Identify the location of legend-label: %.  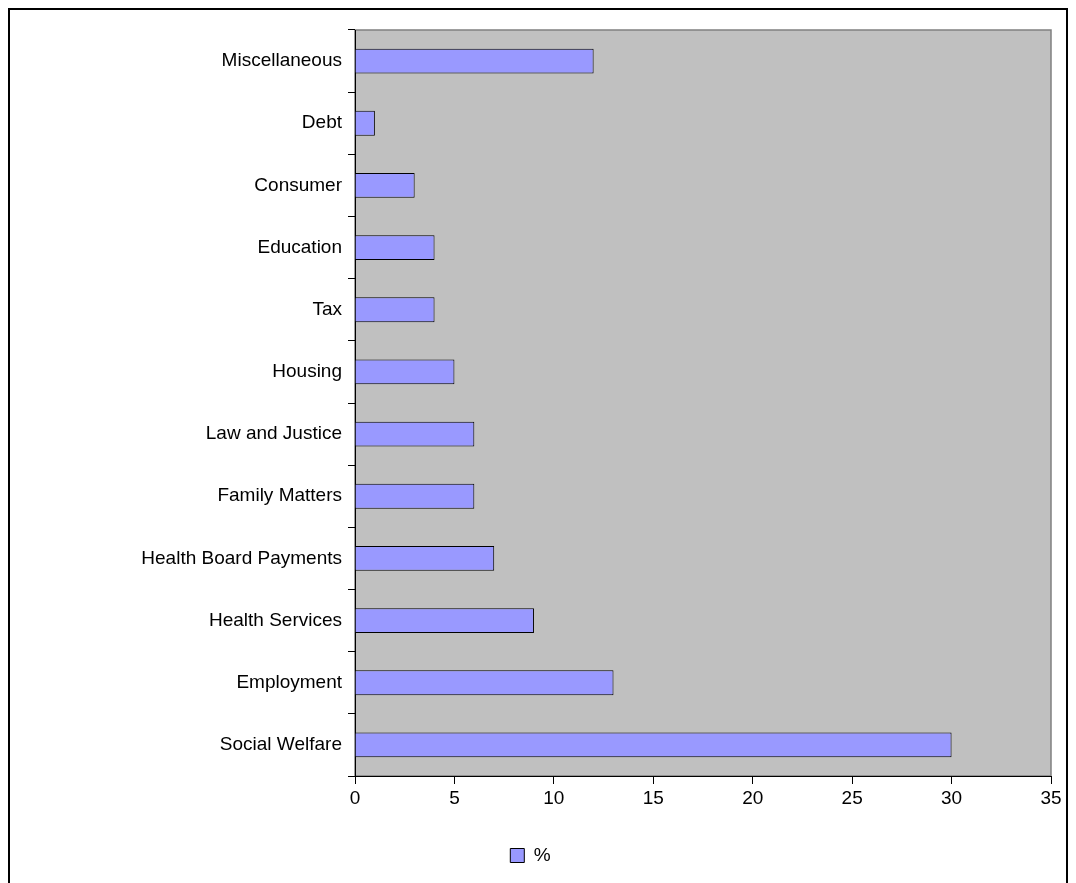
(542, 854).